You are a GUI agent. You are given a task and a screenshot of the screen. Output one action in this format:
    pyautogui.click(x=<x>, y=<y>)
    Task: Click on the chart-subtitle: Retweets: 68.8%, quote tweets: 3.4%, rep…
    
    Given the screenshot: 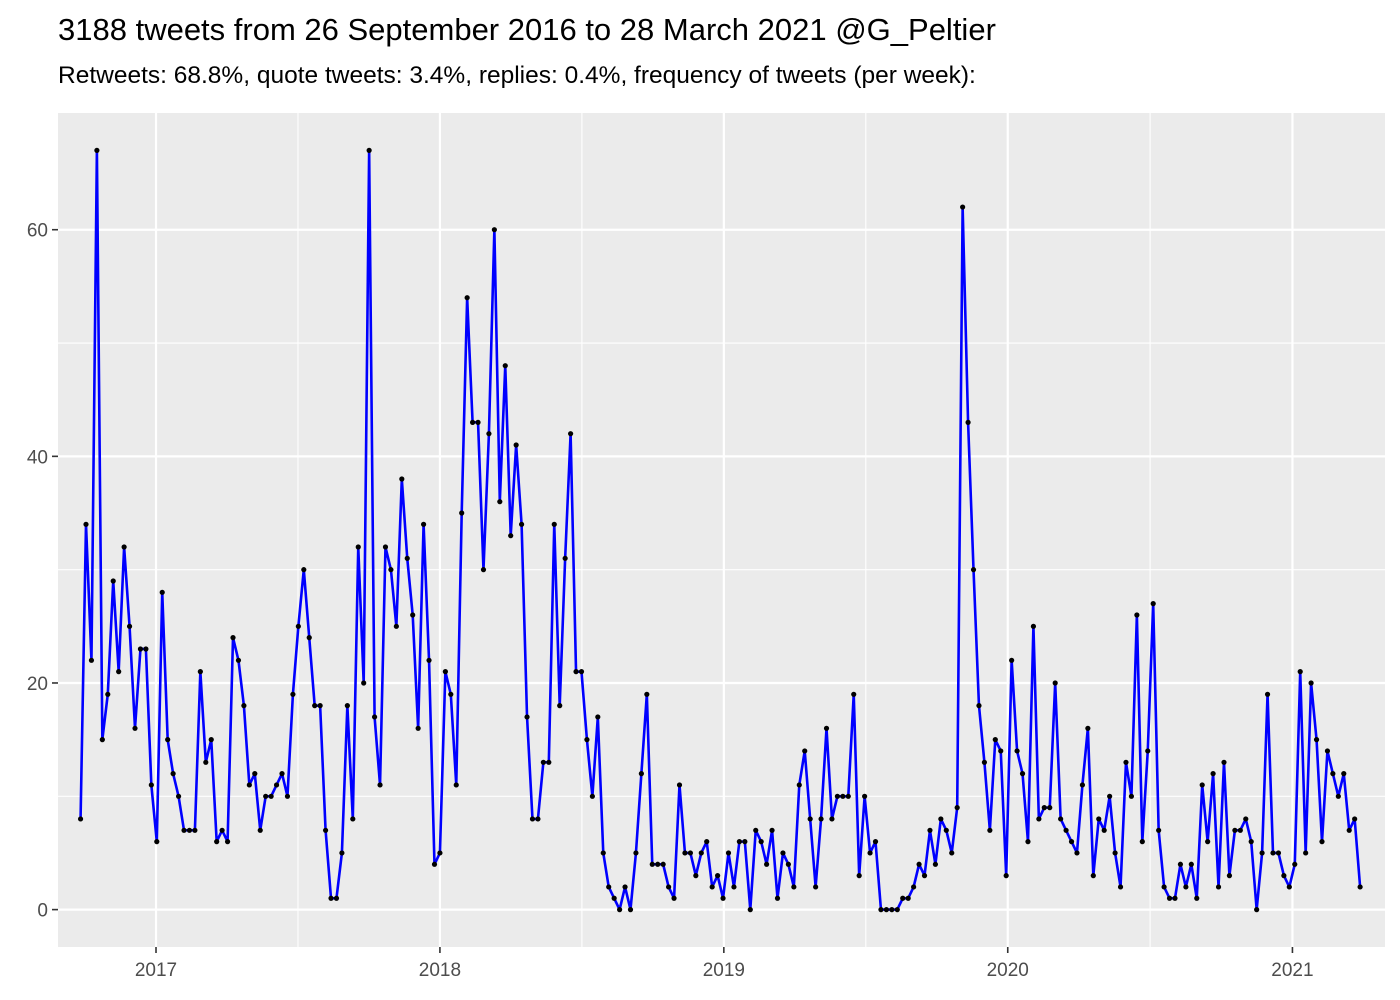 What is the action you would take?
    pyautogui.click(x=517, y=75)
    